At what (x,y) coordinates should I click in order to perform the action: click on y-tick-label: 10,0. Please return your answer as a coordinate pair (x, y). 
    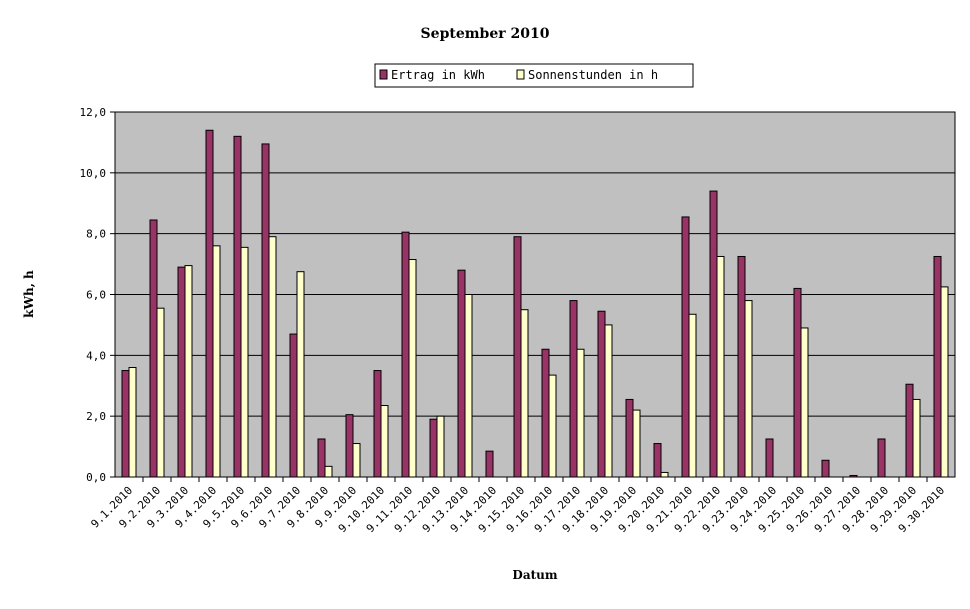
    Looking at the image, I should click on (93, 173).